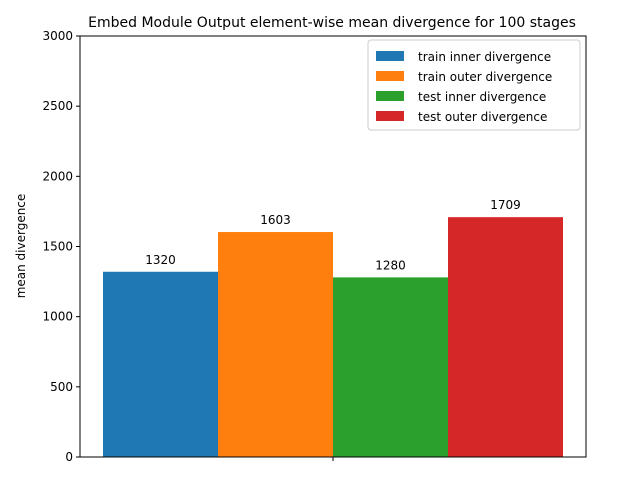 The width and height of the screenshot is (640, 480). What do you see at coordinates (275, 344) in the screenshot?
I see `bar-train-outer-divergence` at bounding box center [275, 344].